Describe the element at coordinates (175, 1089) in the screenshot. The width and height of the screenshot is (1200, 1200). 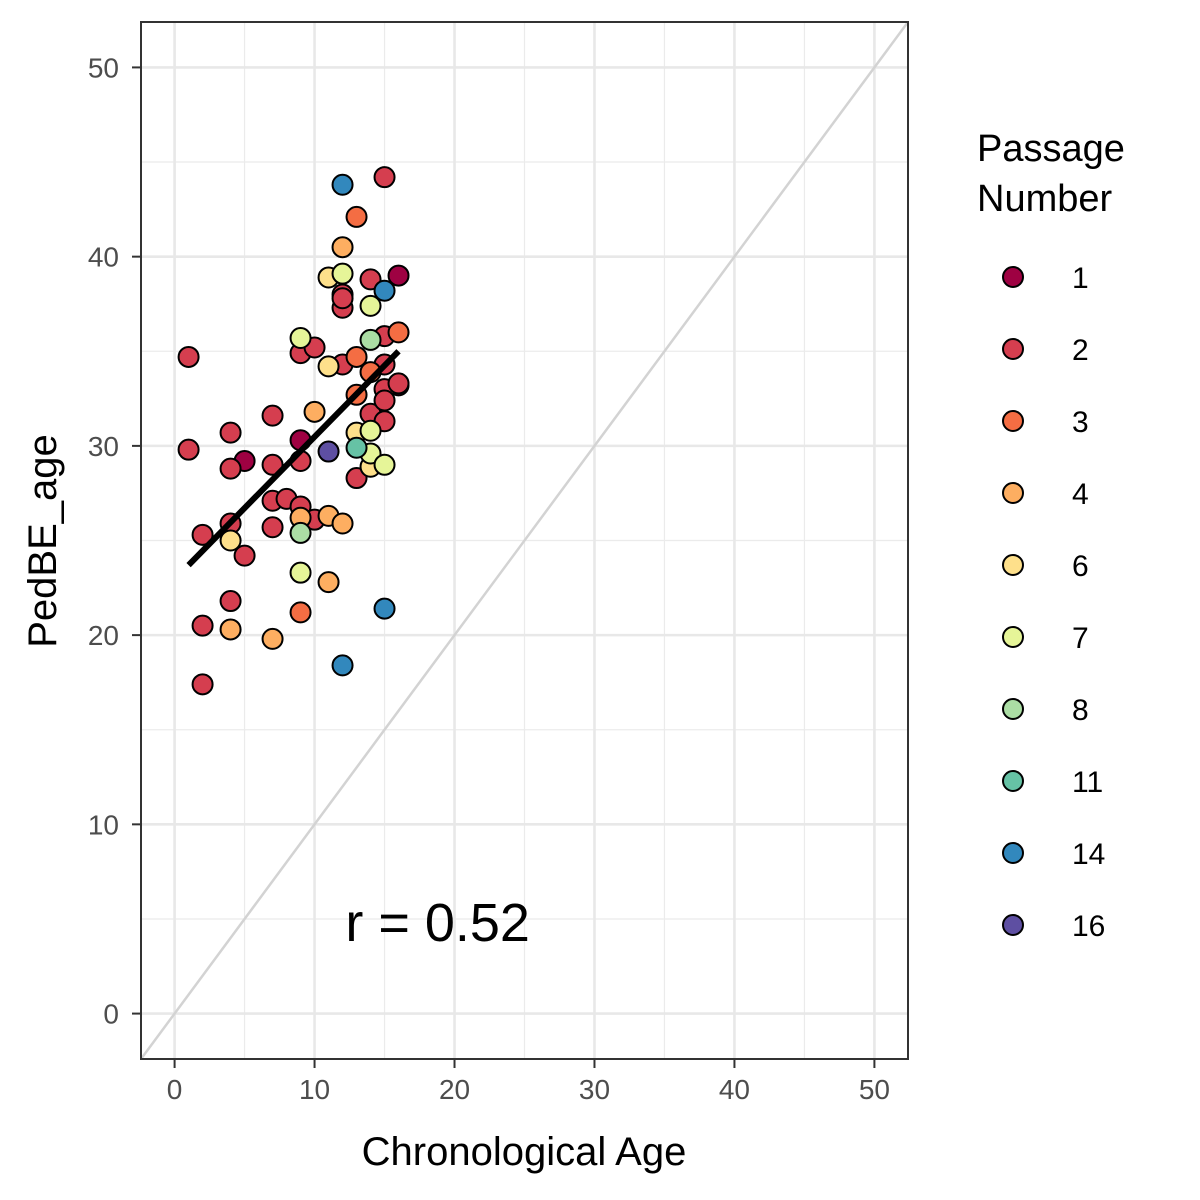
I see `x-tick-label: 0` at that location.